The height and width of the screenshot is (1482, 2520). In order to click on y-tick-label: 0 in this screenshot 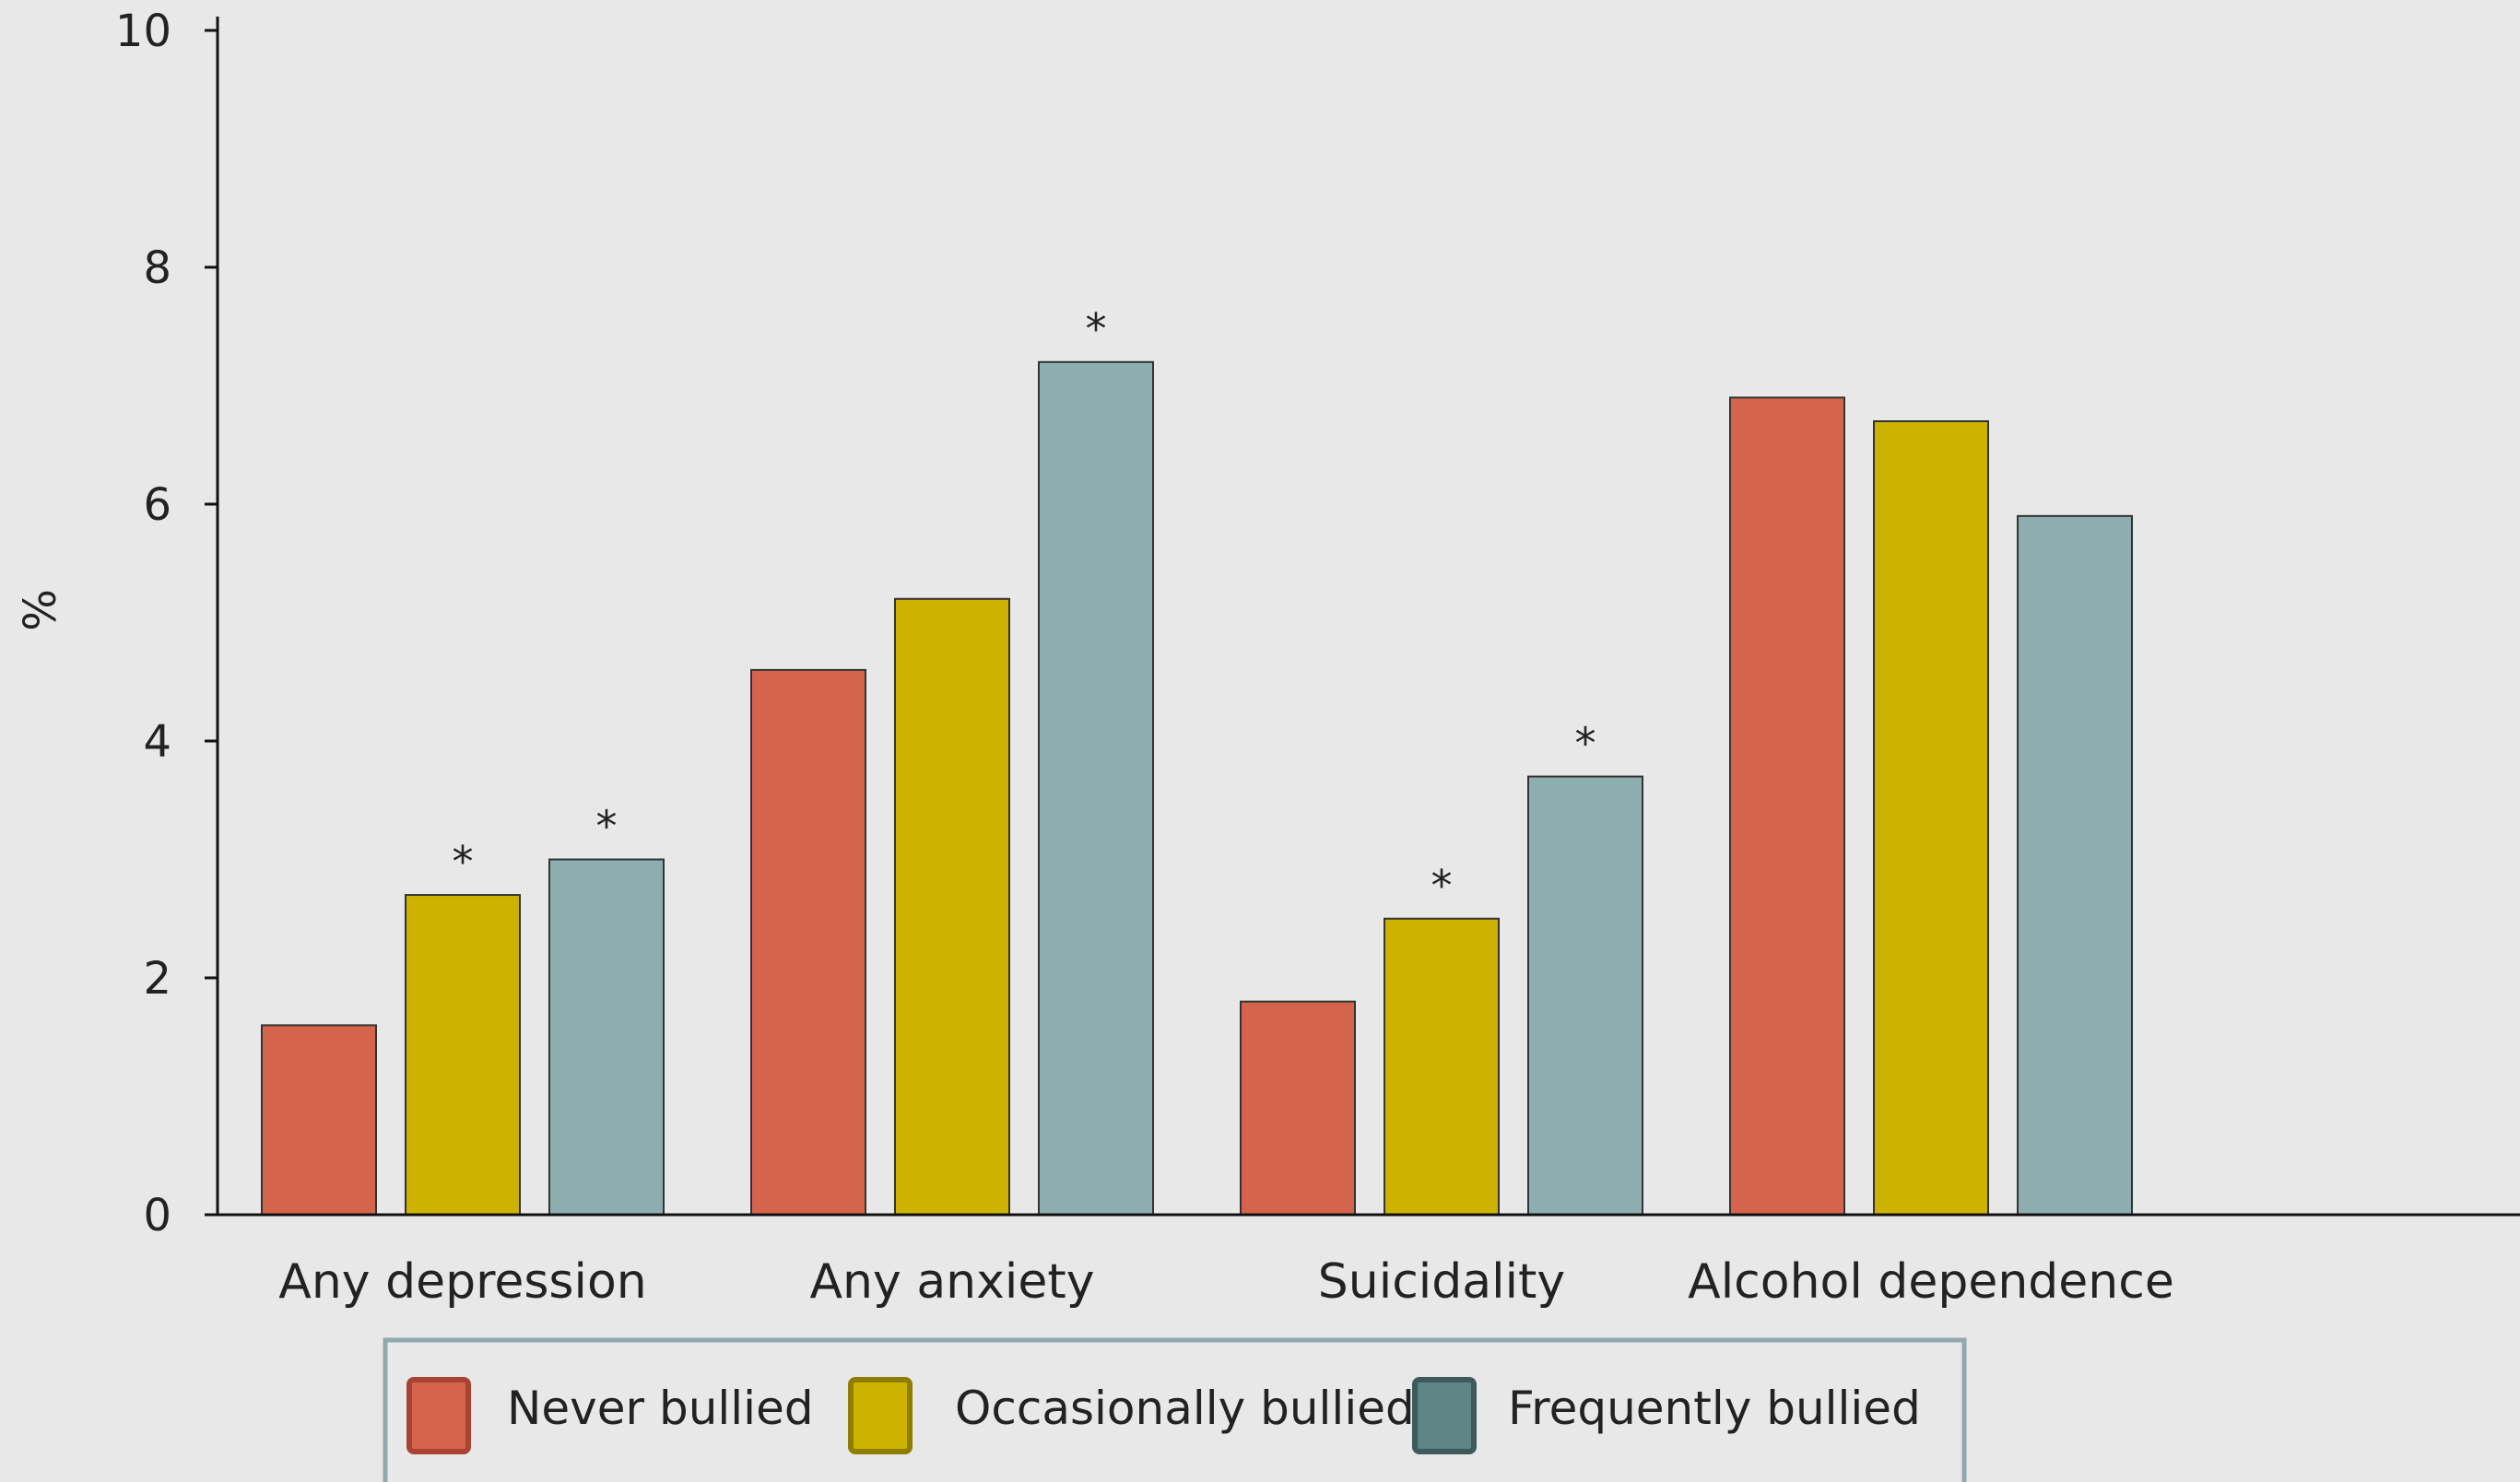, I will do `click(157, 1215)`.